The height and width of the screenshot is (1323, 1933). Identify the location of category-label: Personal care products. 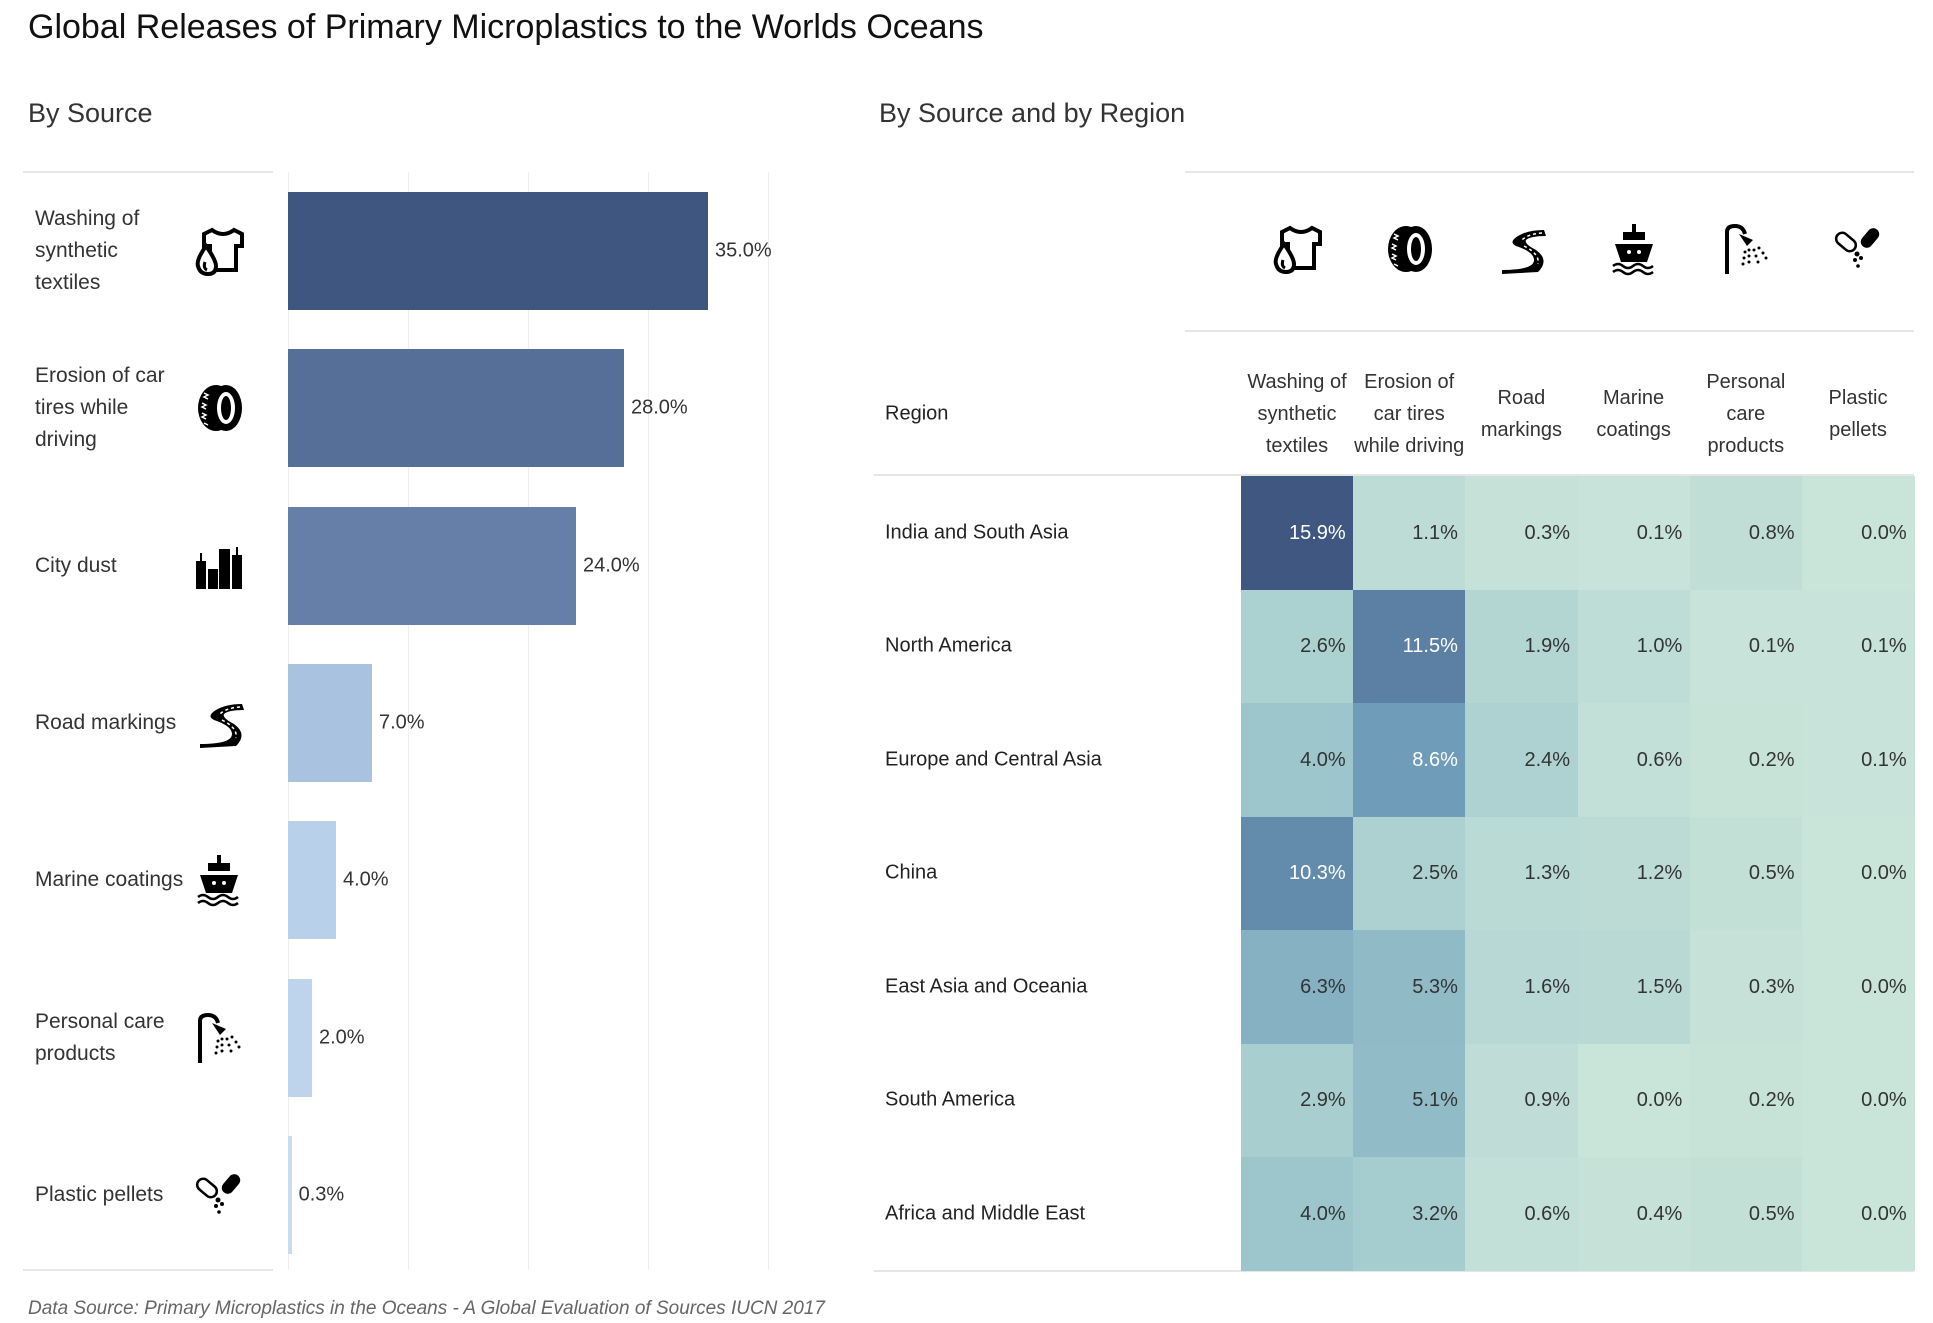
(100, 1037).